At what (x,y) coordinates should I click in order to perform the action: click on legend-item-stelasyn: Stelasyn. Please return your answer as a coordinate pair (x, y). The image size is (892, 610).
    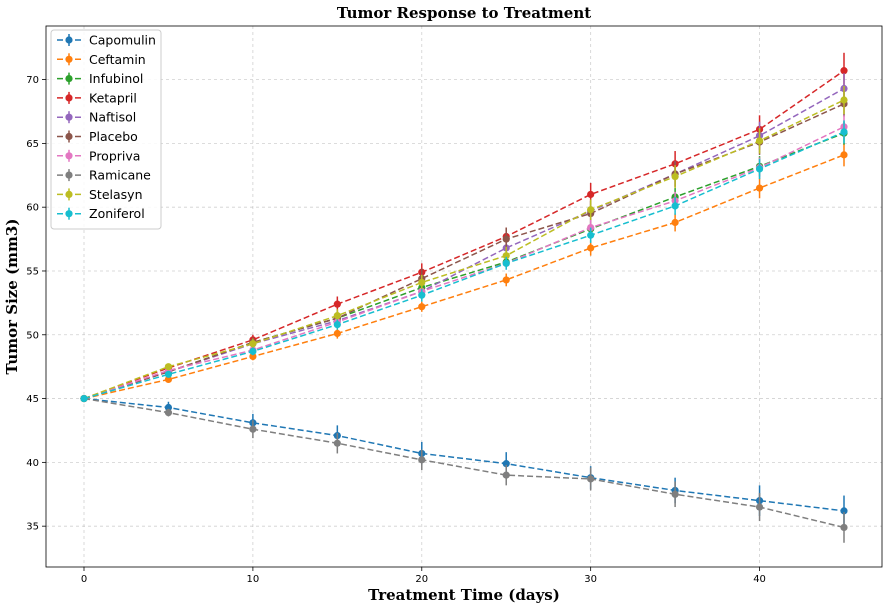
    Looking at the image, I should click on (100, 194).